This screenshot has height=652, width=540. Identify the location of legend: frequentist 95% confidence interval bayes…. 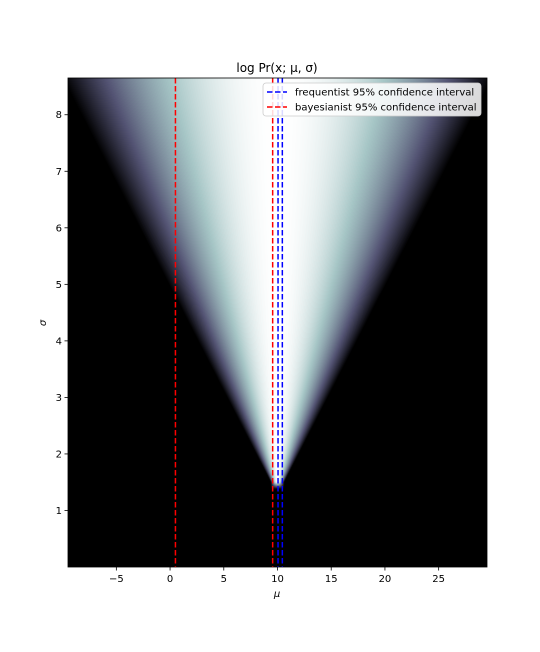
(372, 99).